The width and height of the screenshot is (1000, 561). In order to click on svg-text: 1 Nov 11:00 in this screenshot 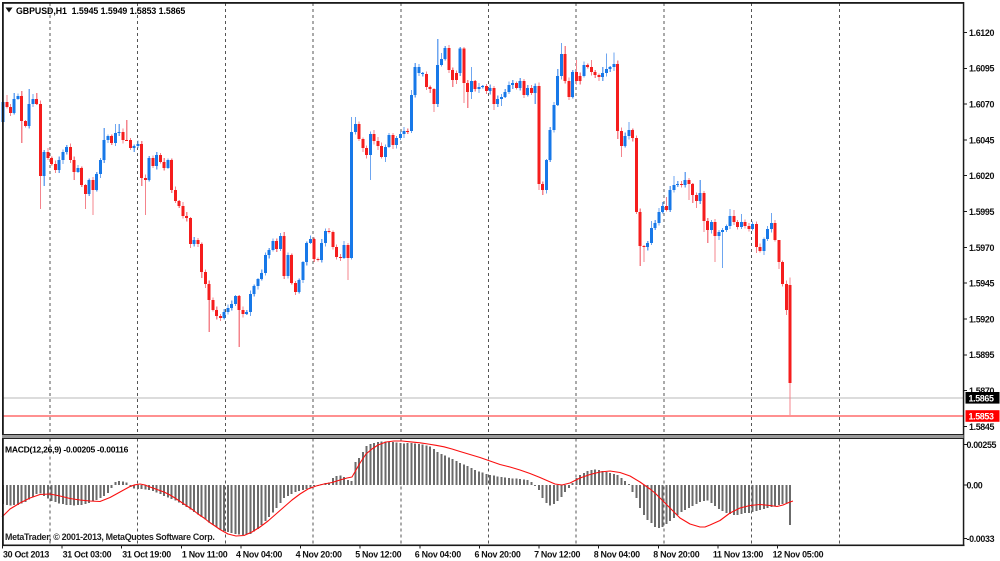, I will do `click(205, 555)`.